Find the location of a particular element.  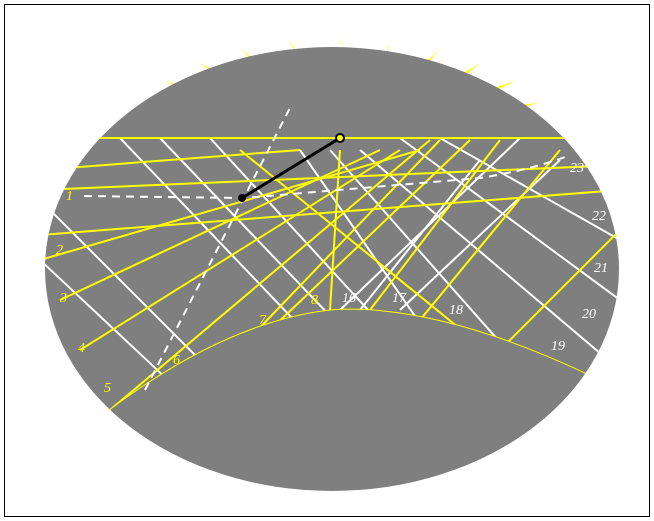

hour-label-16: 16 is located at coordinates (349, 298).